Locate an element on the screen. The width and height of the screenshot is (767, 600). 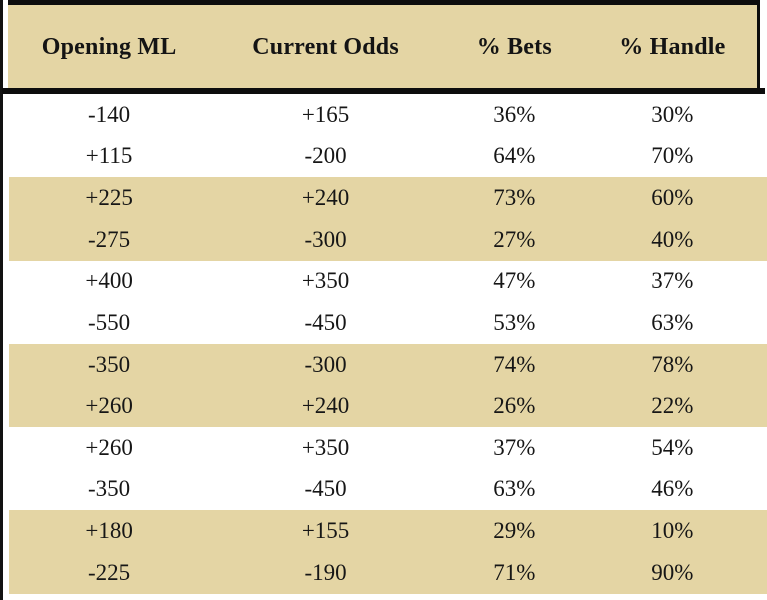
table-header-row: Opening ML Current Odds % Bets % Handle is located at coordinates (384, 44).